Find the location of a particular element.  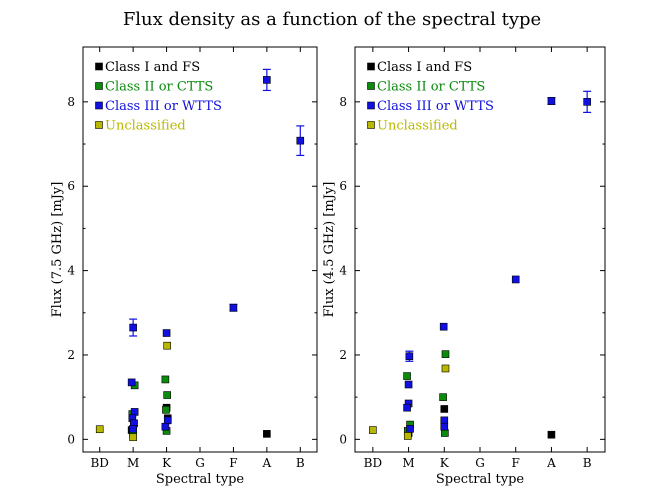

y-axis-label: Flux (4.5 GHz) [mJy] is located at coordinates (329, 250).